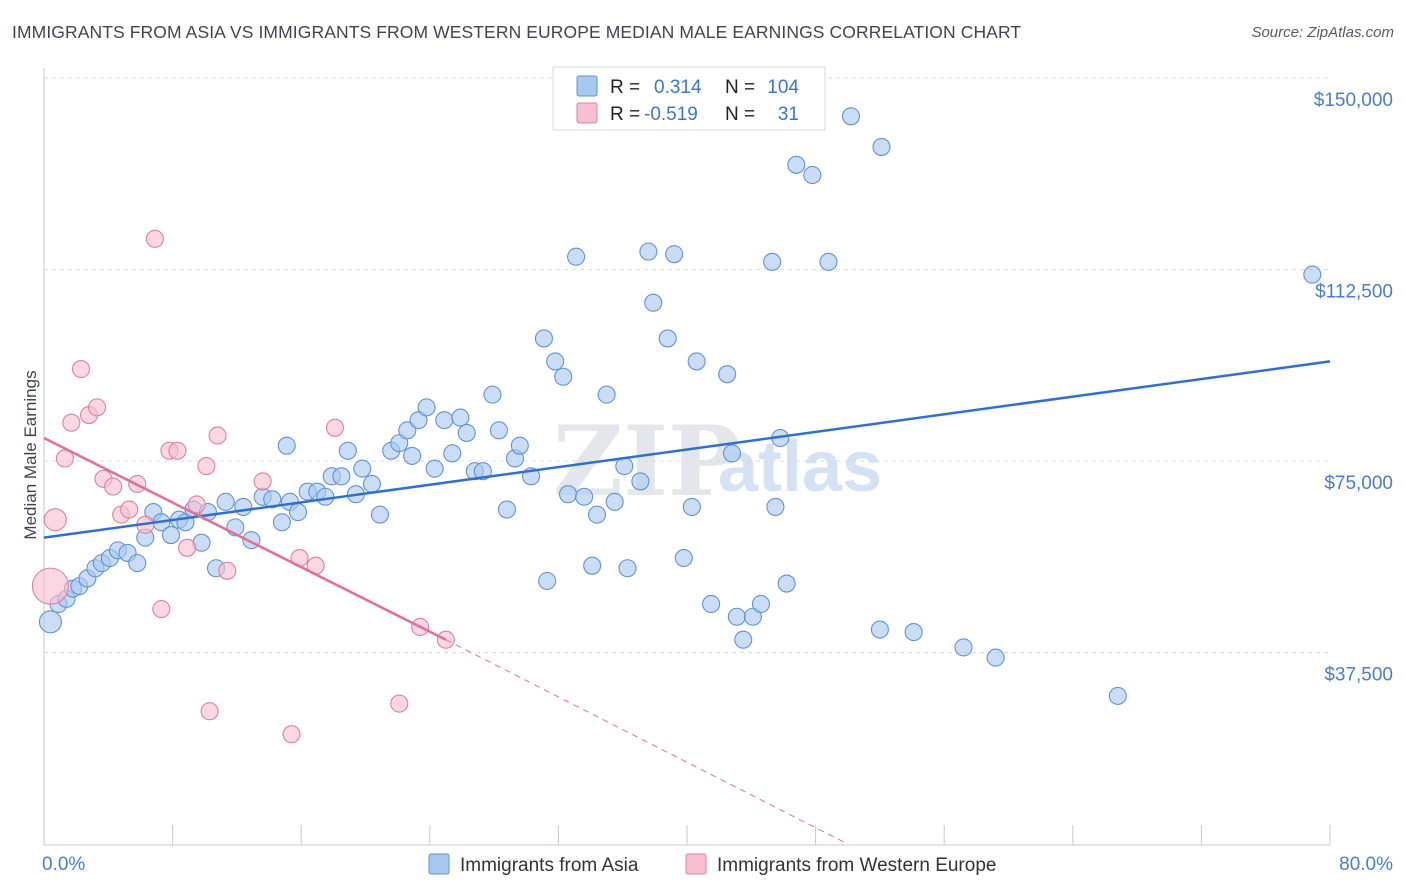 The height and width of the screenshot is (892, 1406). I want to click on legend-n-value-western-europe: 31, so click(788, 114).